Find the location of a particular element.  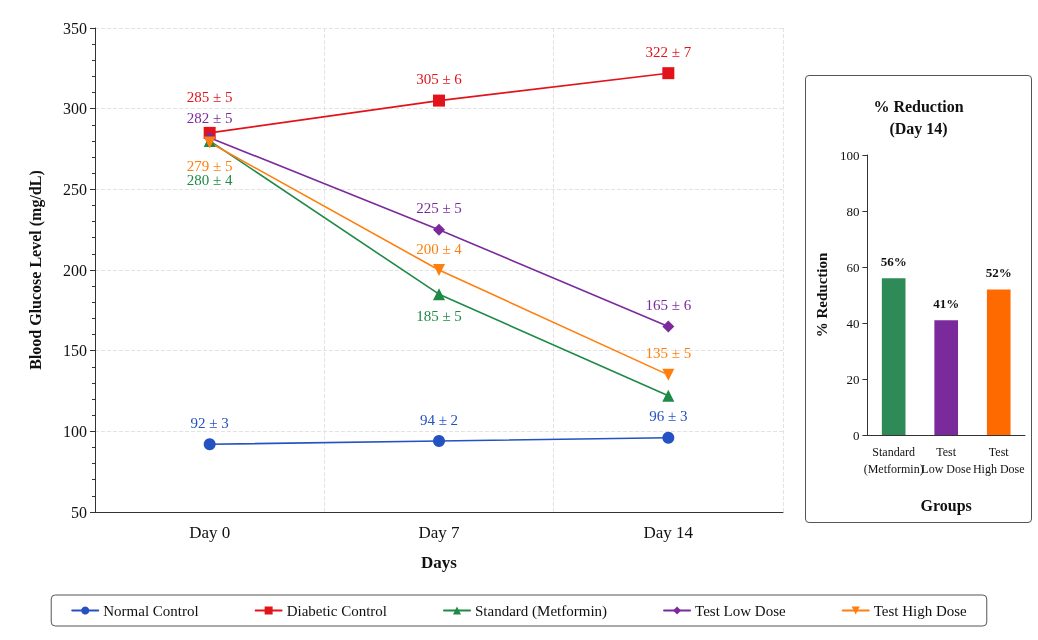

legend-label: Standard (Metformin) is located at coordinates (541, 611).